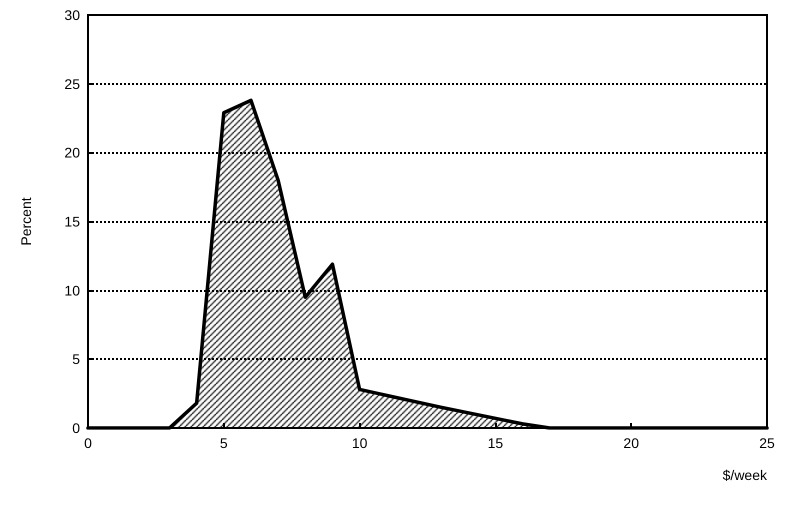 This screenshot has width=785, height=507. Describe the element at coordinates (360, 443) in the screenshot. I see `x-tick-label: 10` at that location.